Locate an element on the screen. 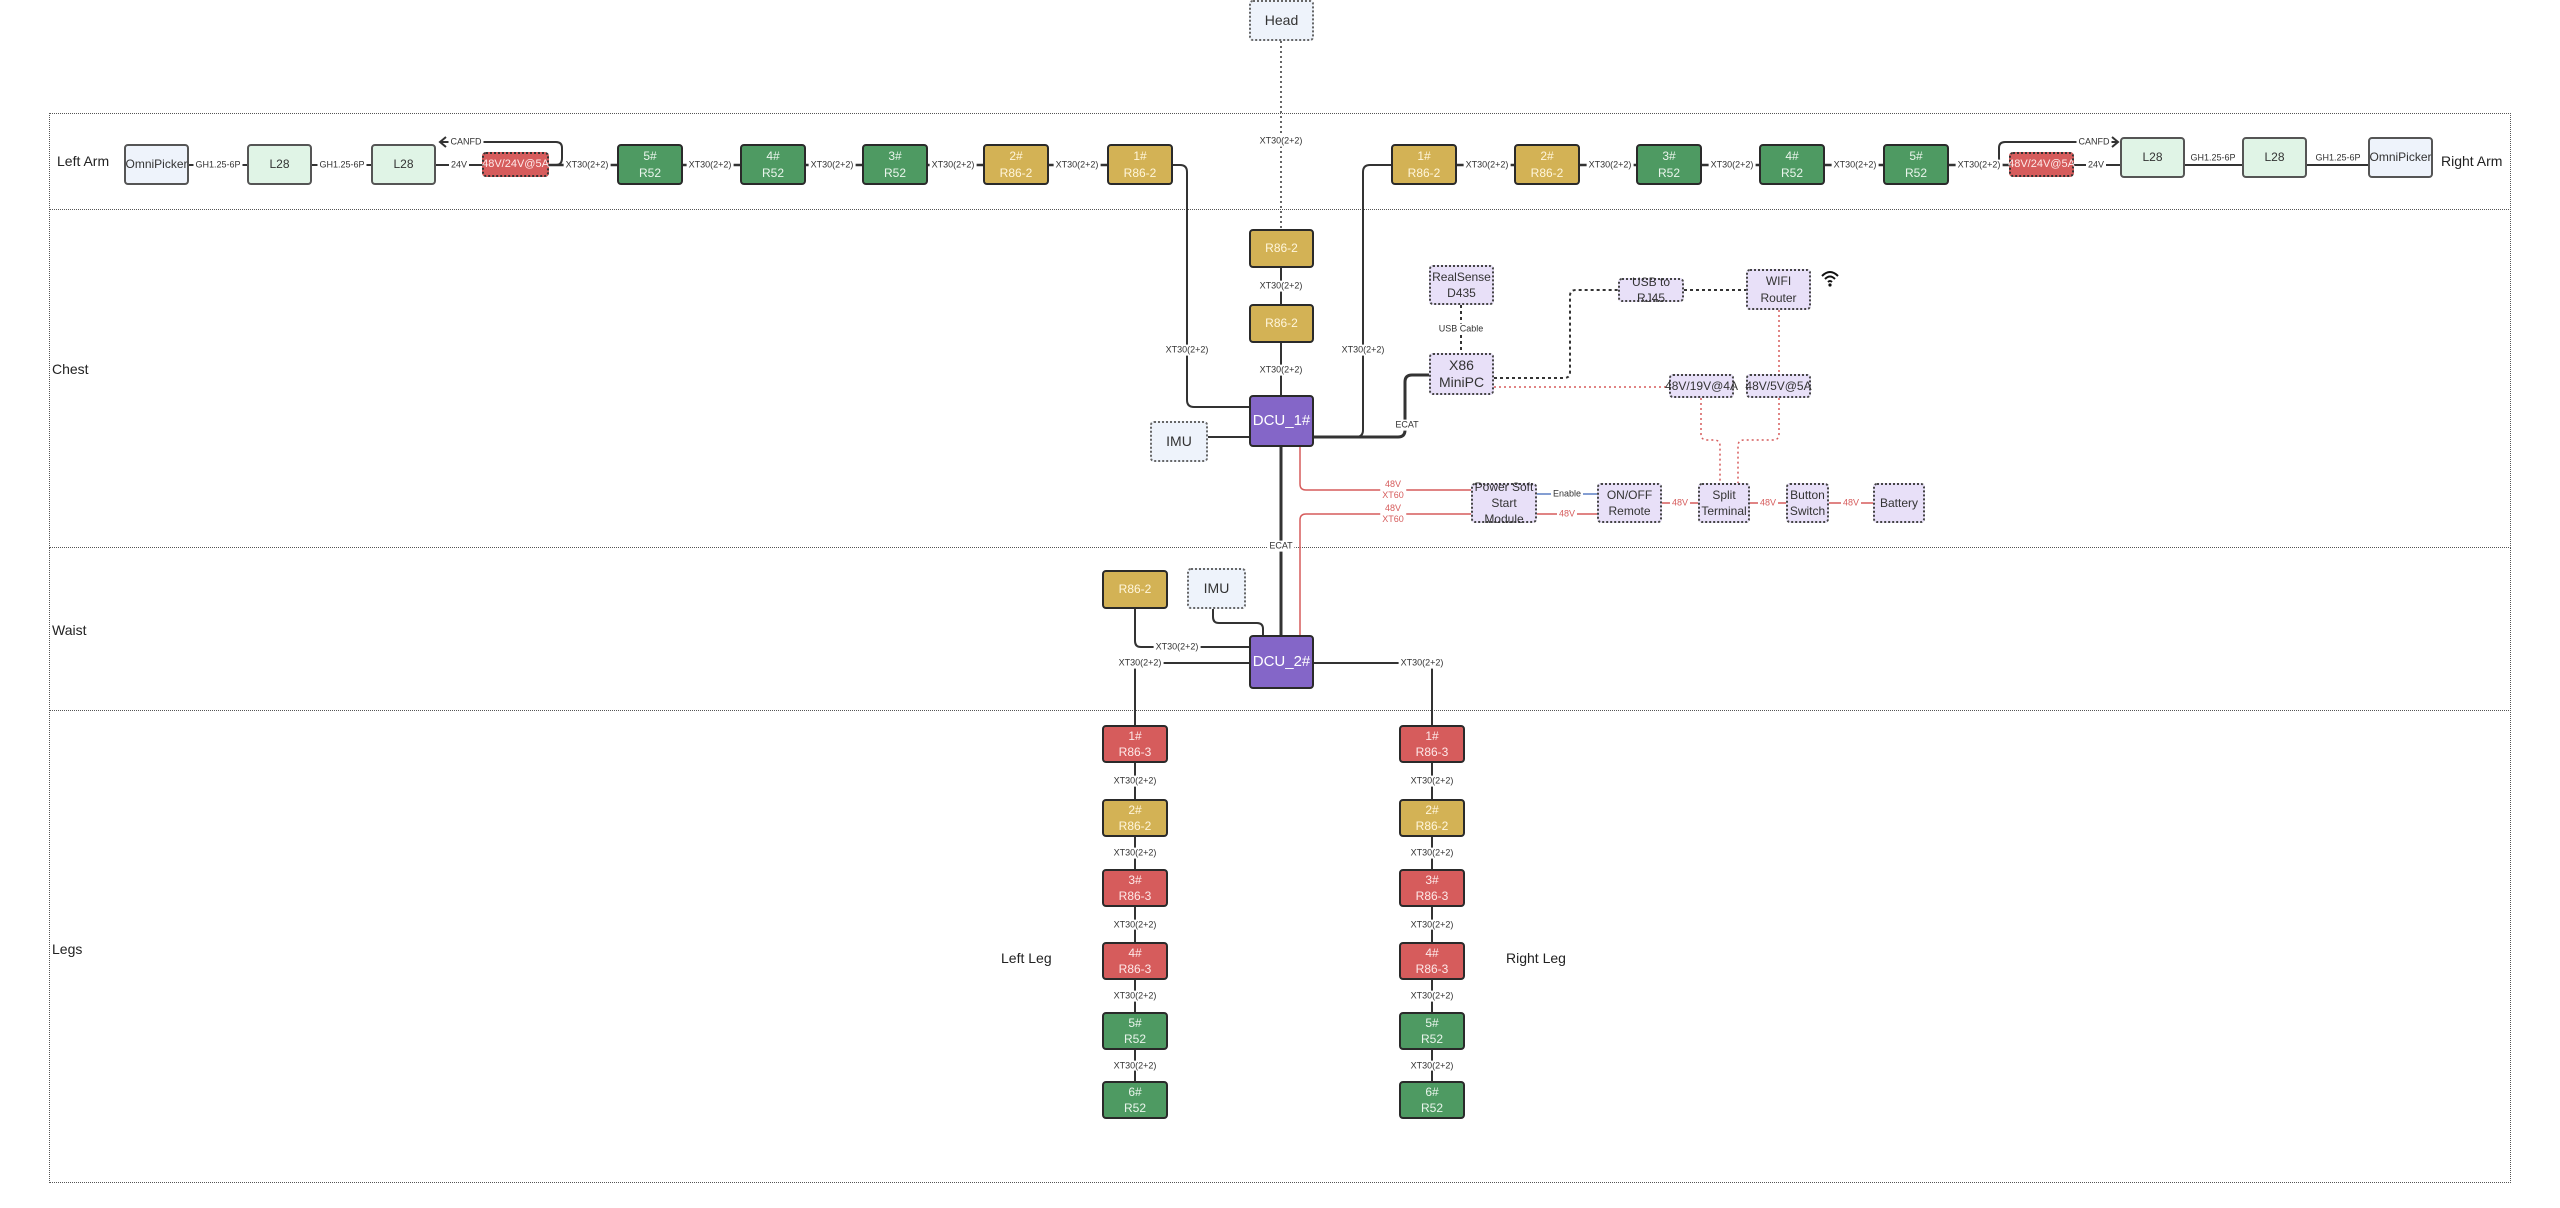  dcdc-48v-19v: 48V/19V@4A is located at coordinates (1701, 386).